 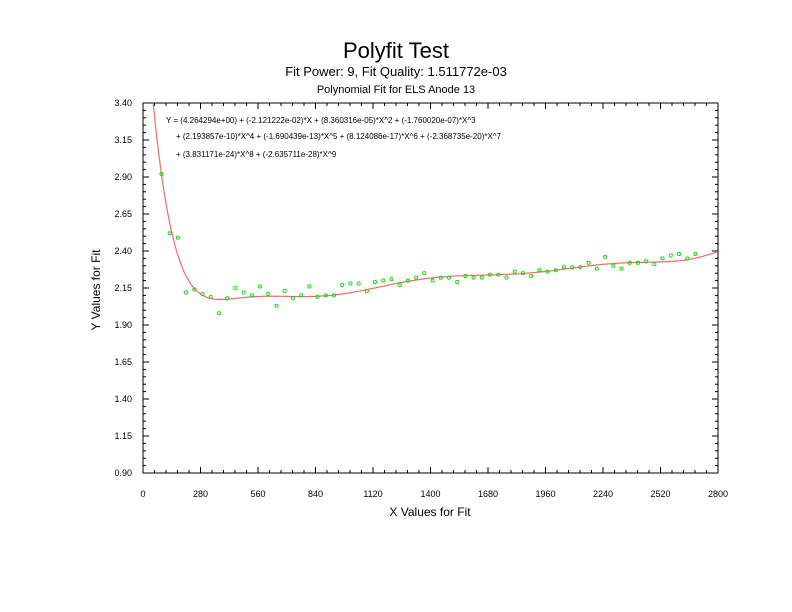 What do you see at coordinates (123, 362) in the screenshot?
I see `y-tick-label: 1.65` at bounding box center [123, 362].